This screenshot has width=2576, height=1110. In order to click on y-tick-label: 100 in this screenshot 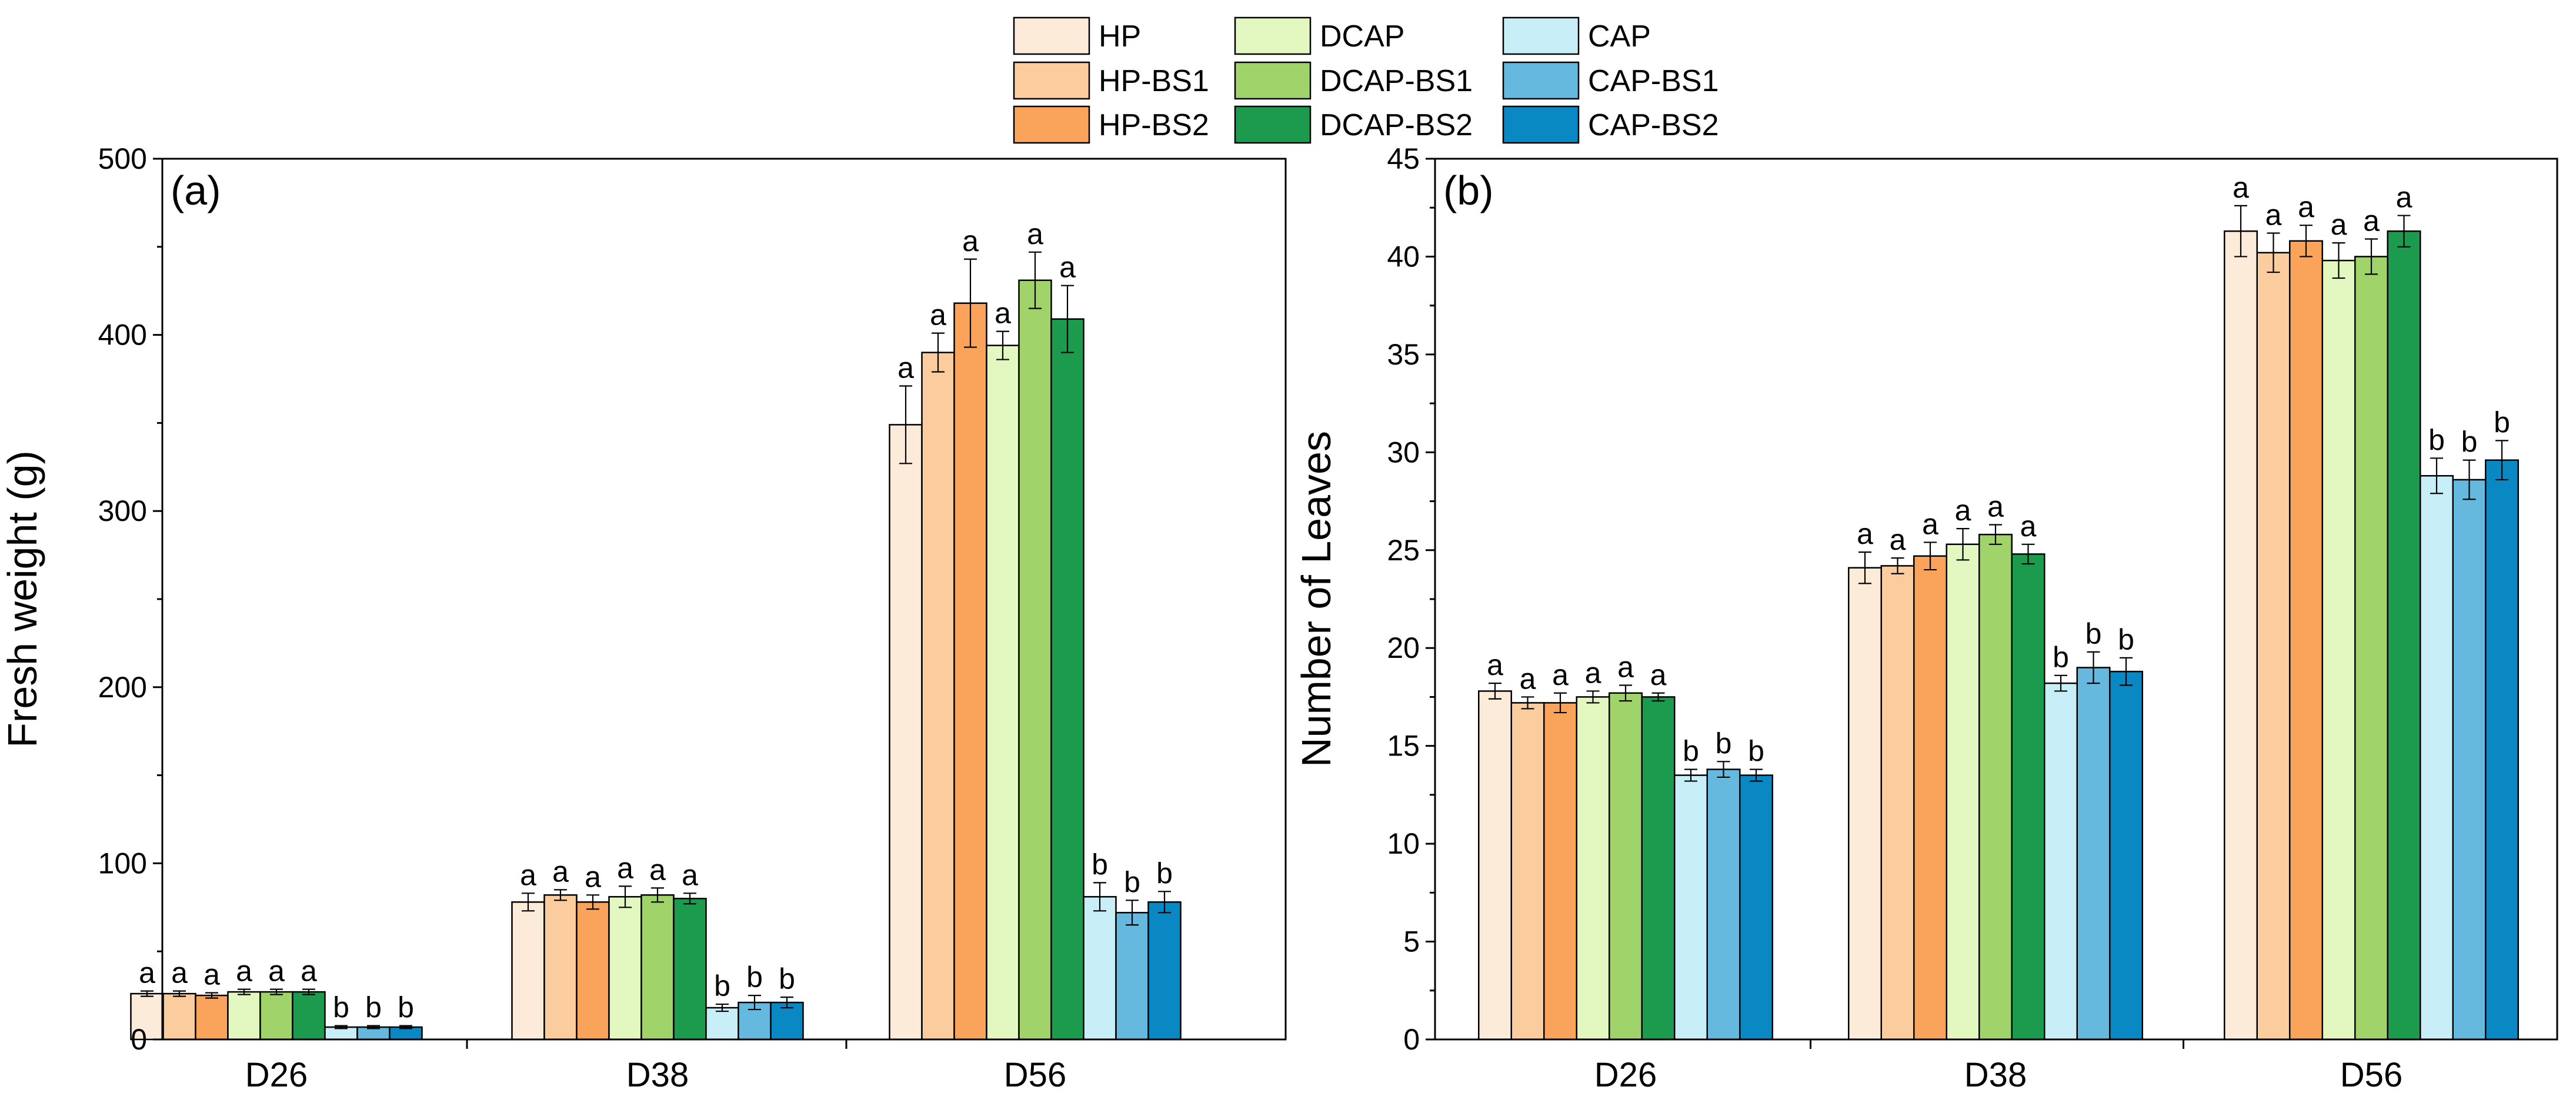, I will do `click(122, 863)`.